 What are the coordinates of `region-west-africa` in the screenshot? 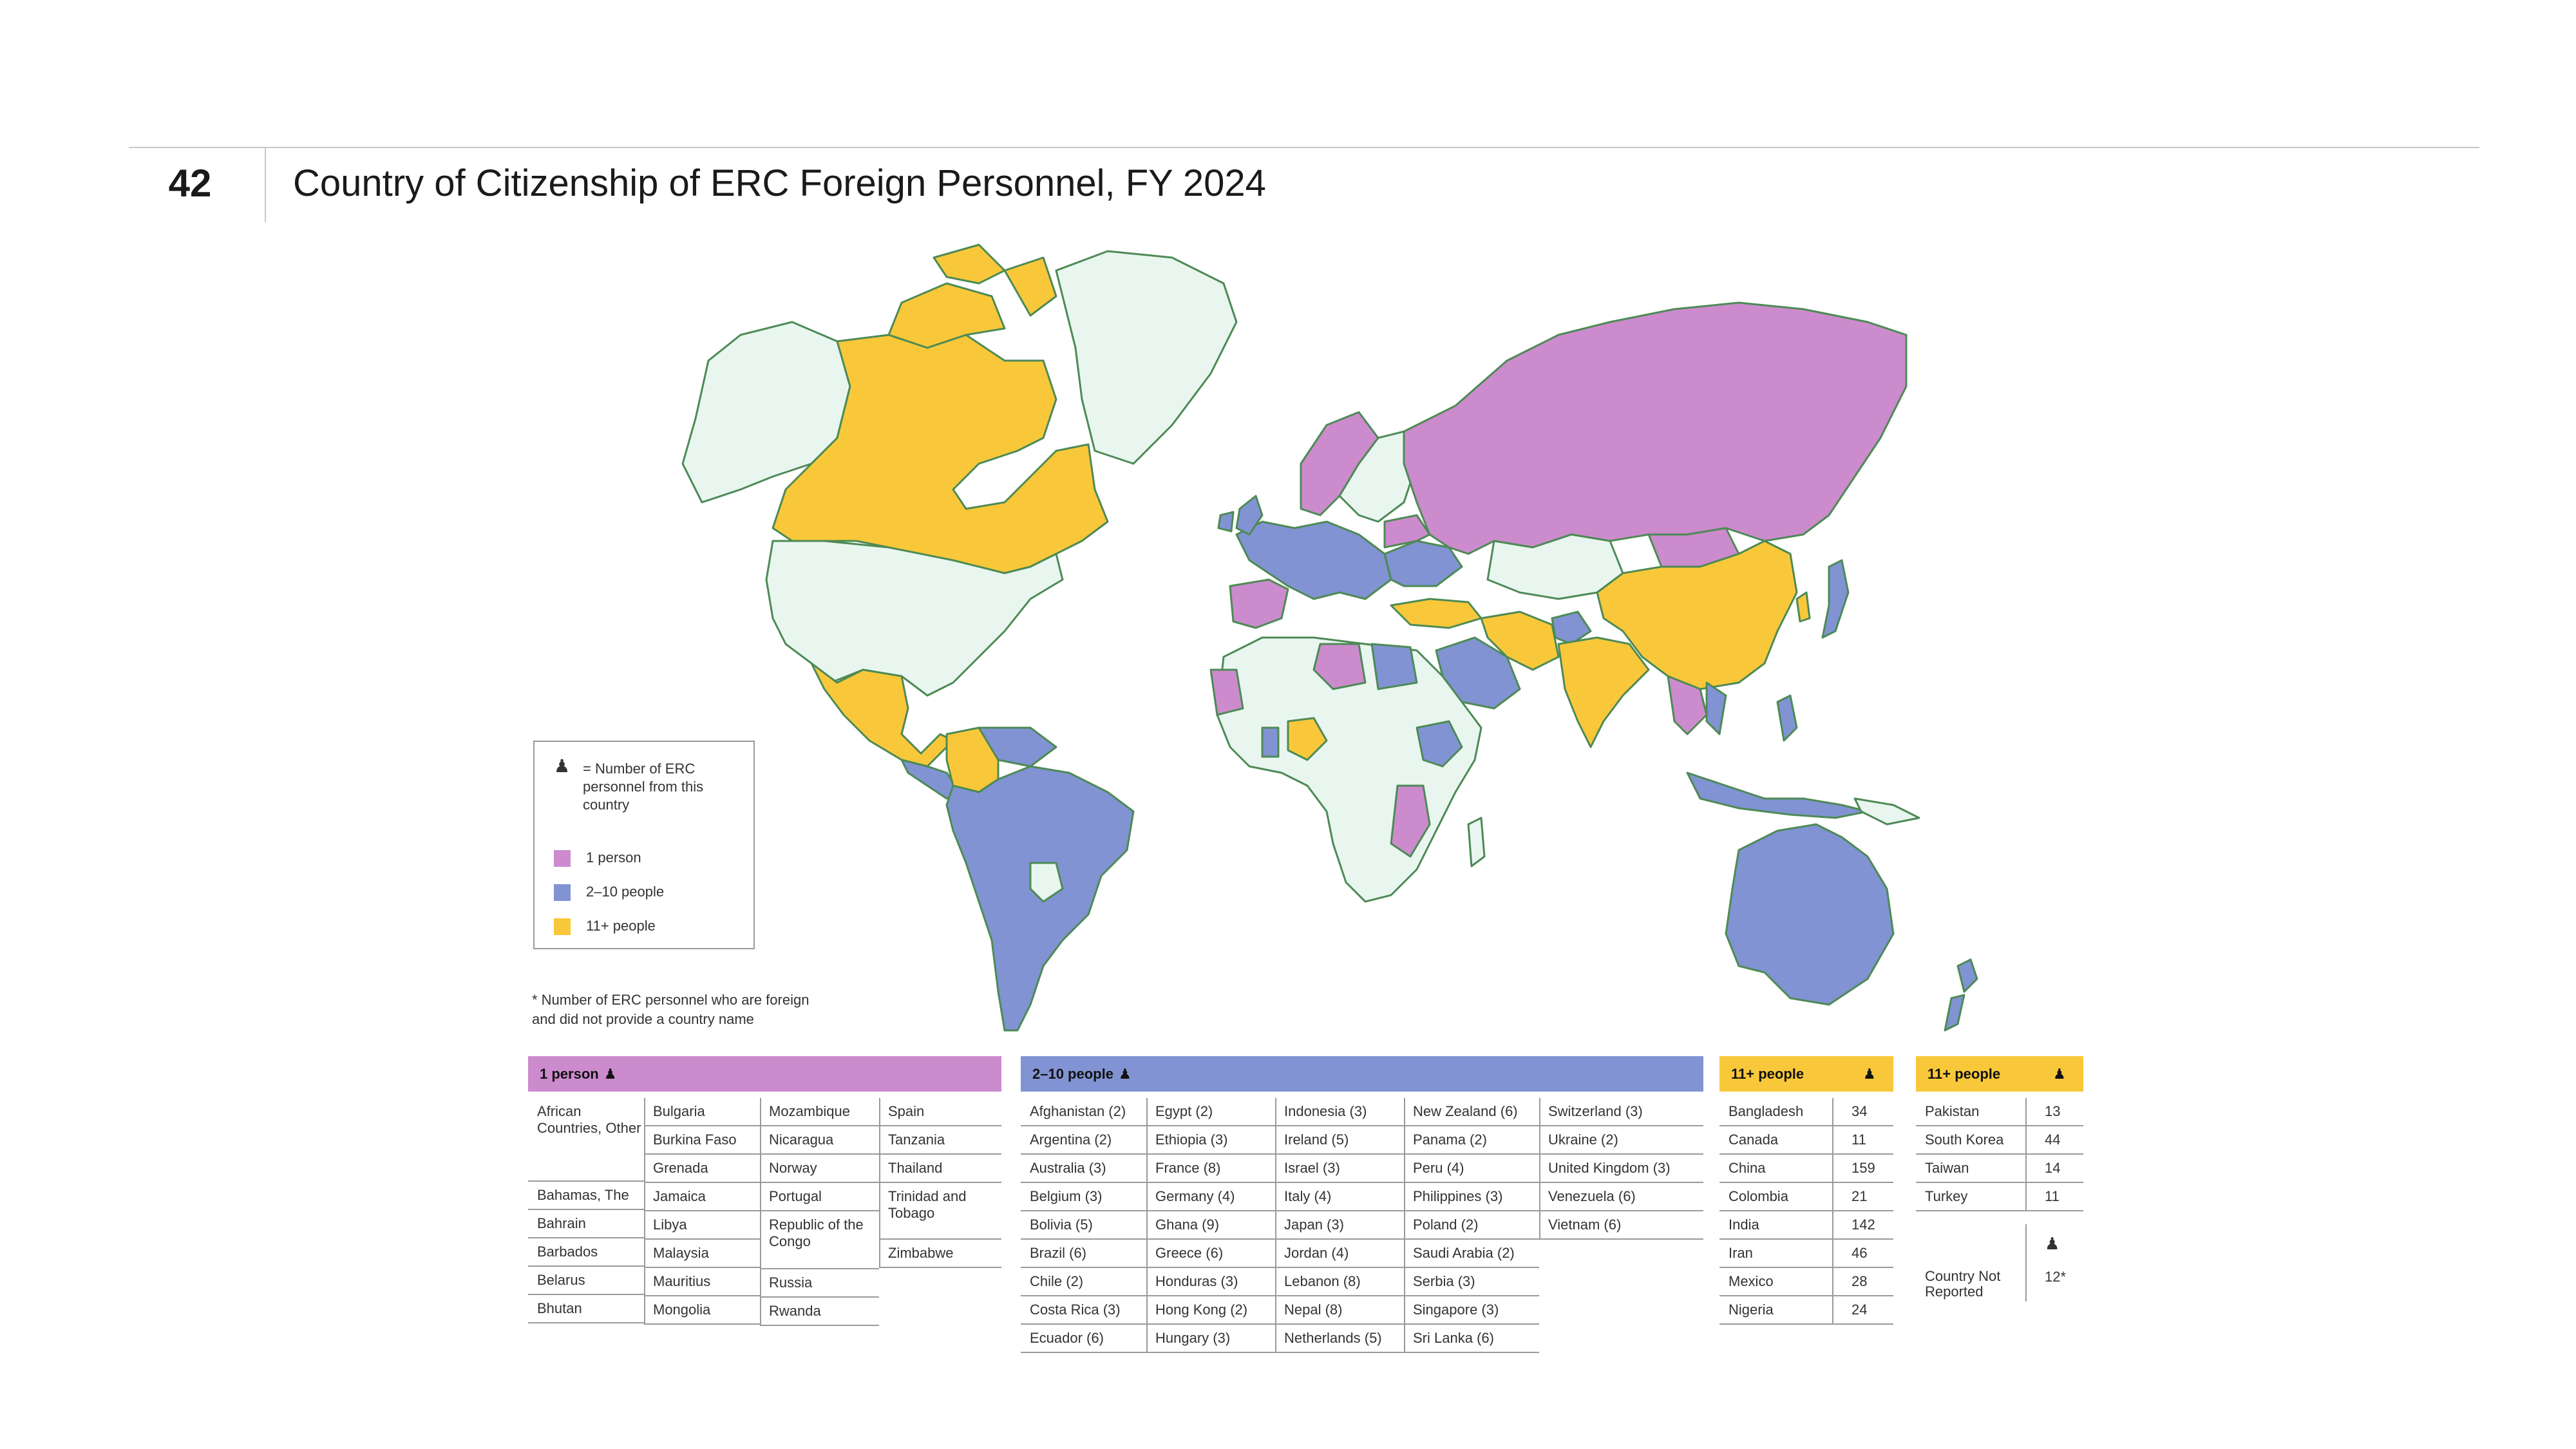 It's located at (1226, 692).